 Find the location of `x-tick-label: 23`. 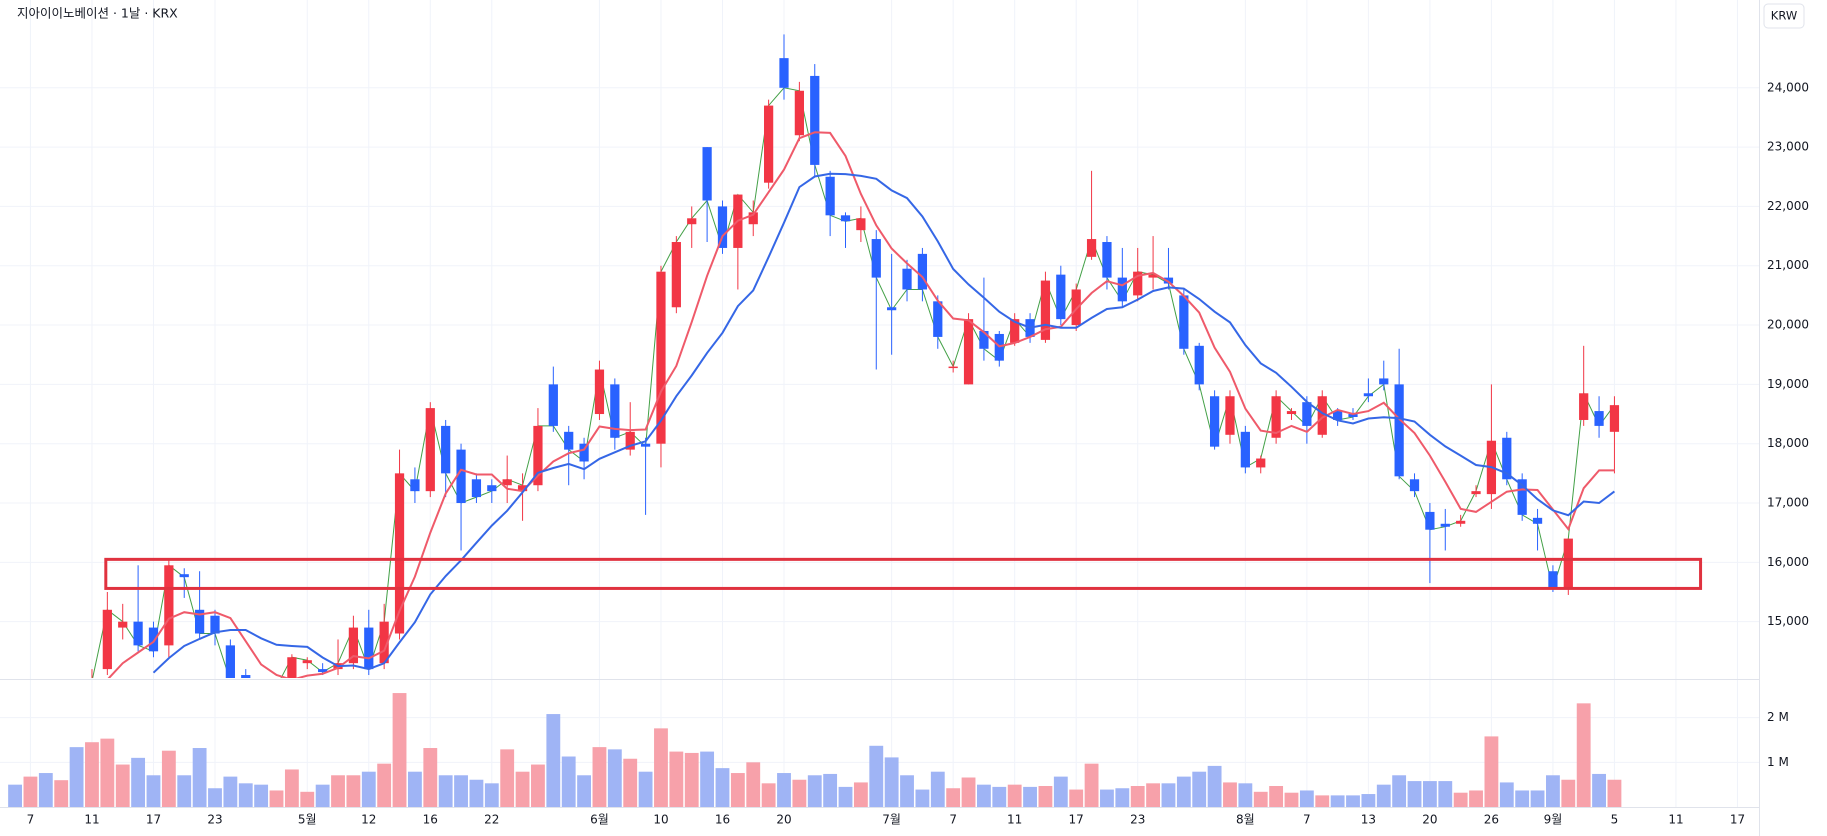

x-tick-label: 23 is located at coordinates (1137, 820).